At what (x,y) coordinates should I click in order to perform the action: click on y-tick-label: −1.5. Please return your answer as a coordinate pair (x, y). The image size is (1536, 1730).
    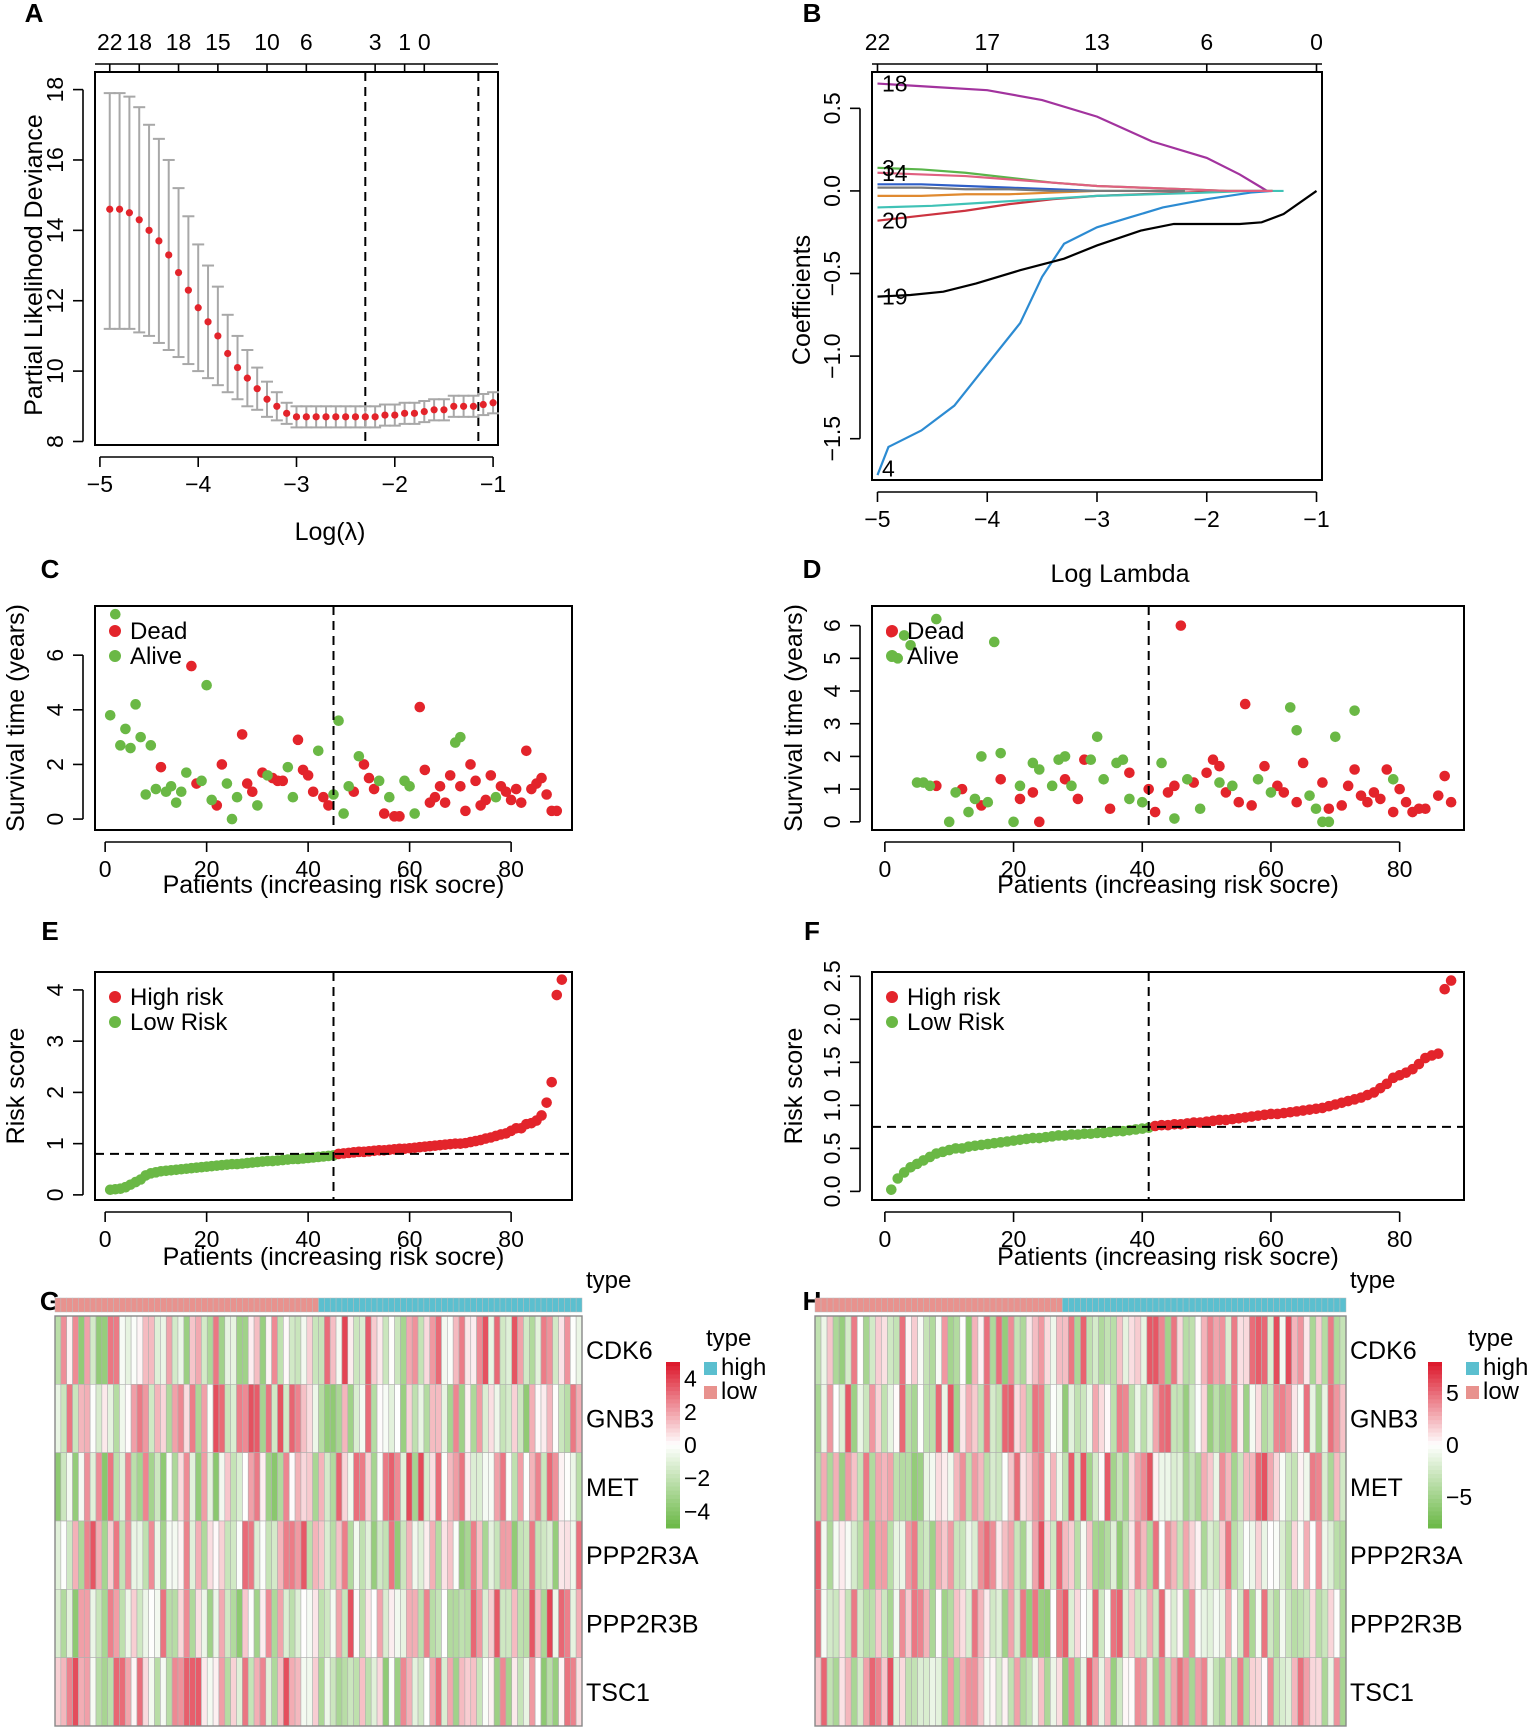
    Looking at the image, I should click on (832, 438).